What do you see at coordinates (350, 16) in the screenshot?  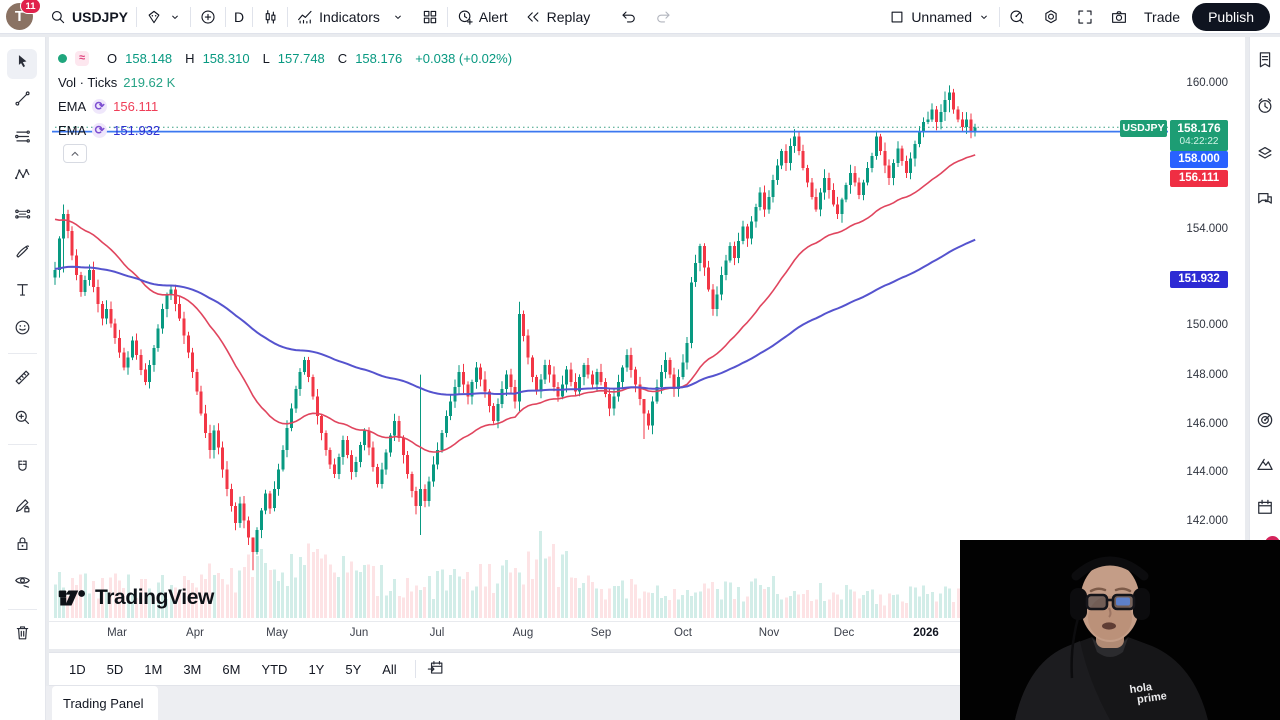 I see `indicators-button: Indicators` at bounding box center [350, 16].